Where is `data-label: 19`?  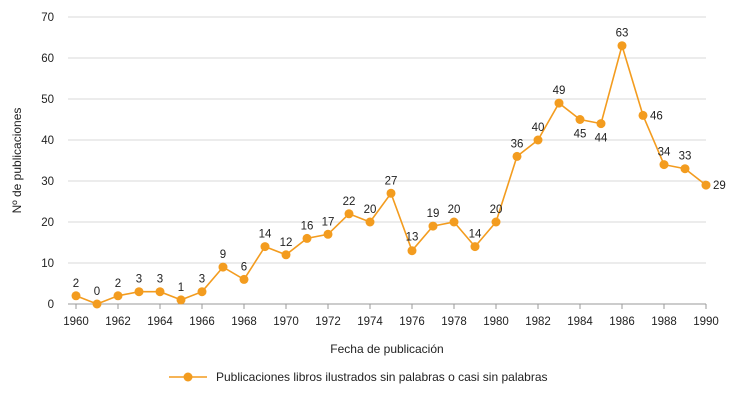 data-label: 19 is located at coordinates (433, 214).